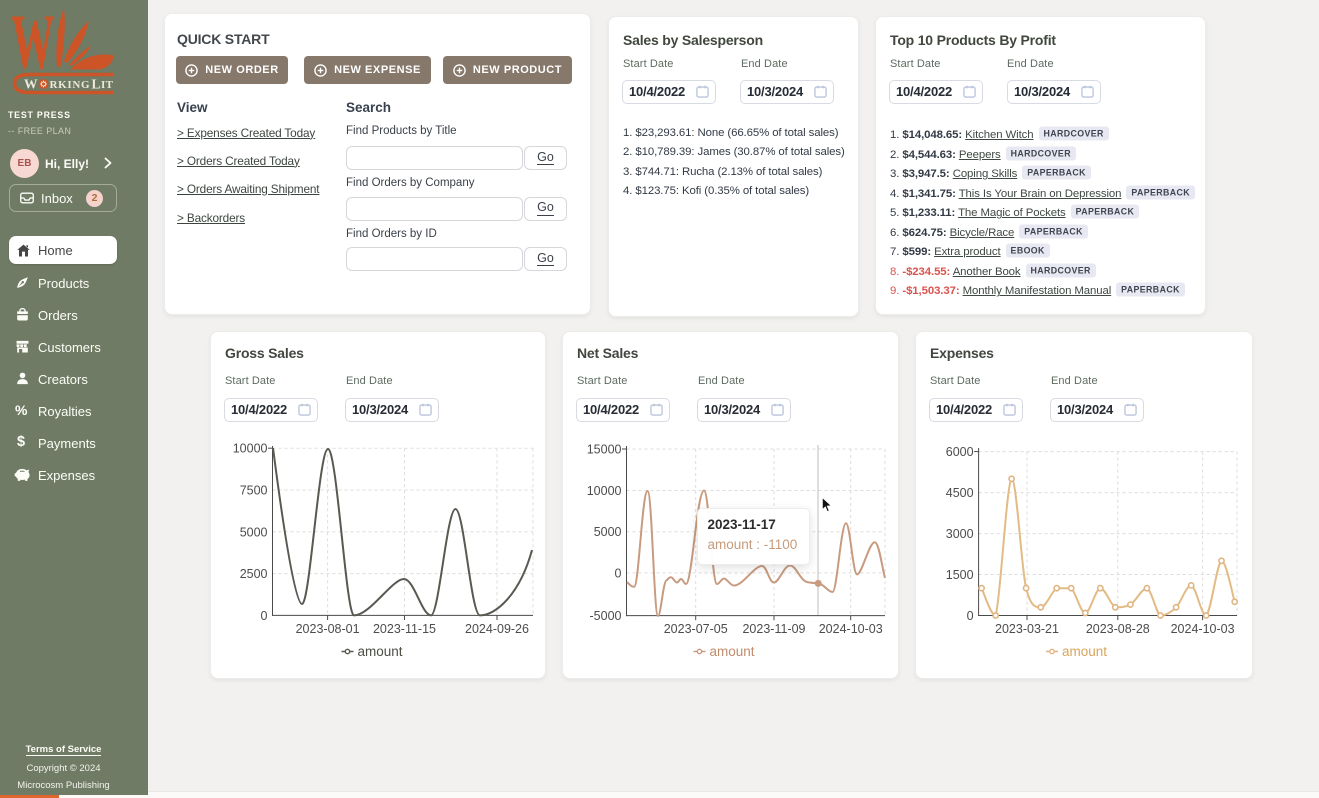 This screenshot has height=798, width=1319. Describe the element at coordinates (254, 491) in the screenshot. I see `svg-text: 7500` at that location.